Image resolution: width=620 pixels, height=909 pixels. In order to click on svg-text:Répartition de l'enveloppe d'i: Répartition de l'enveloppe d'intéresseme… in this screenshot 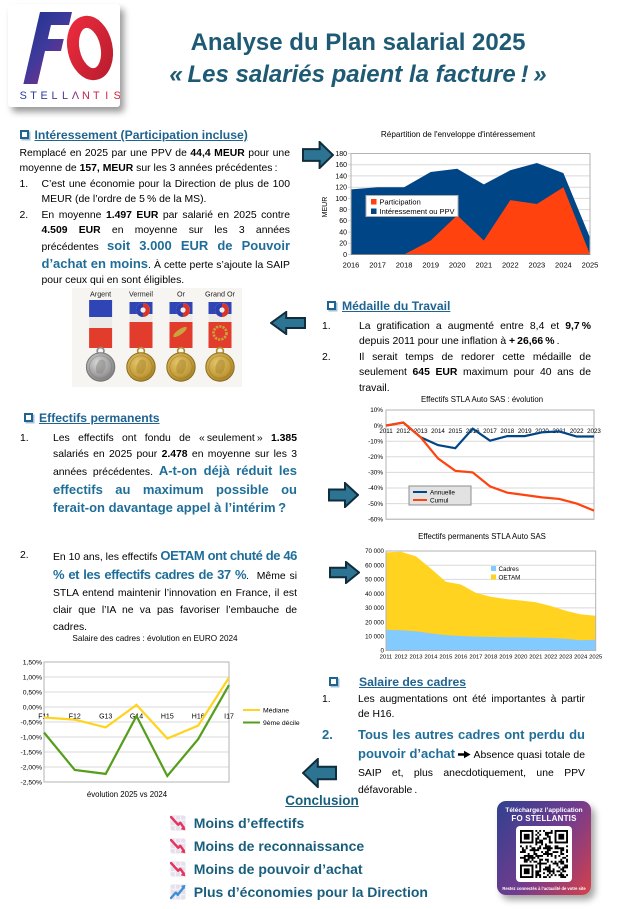, I will do `click(458, 134)`.